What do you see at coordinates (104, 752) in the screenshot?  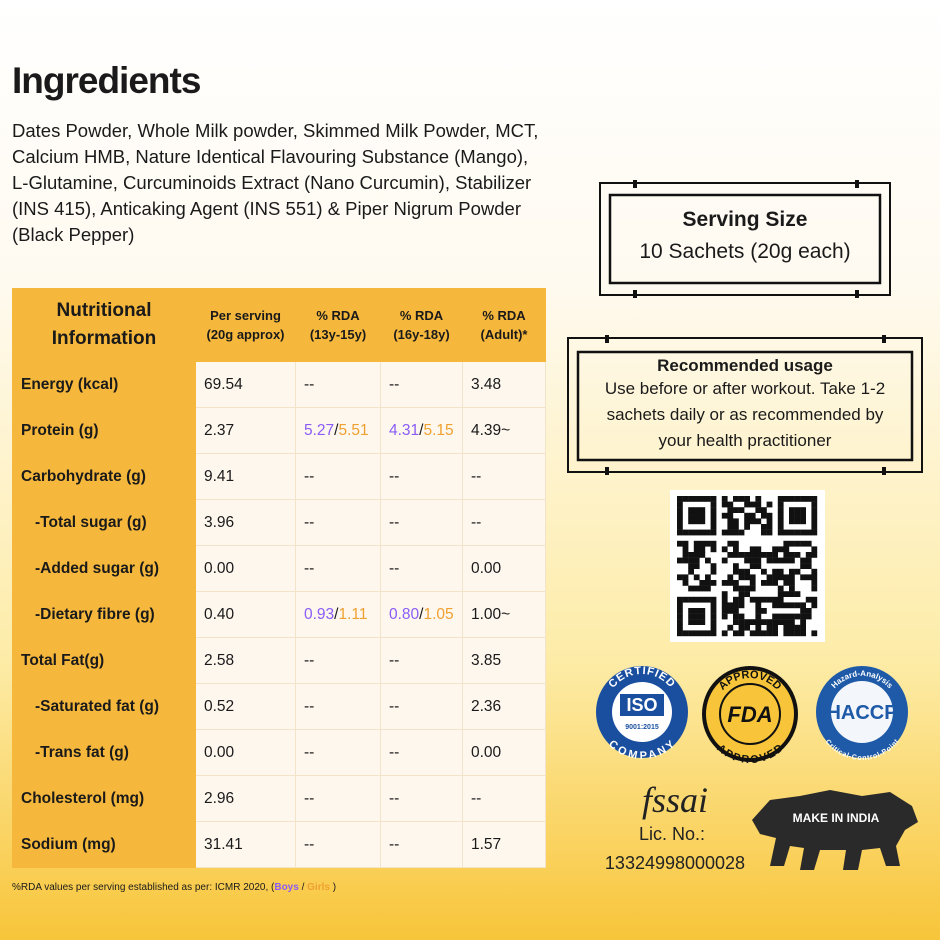 I see `row-label: -Trans fat (g)` at bounding box center [104, 752].